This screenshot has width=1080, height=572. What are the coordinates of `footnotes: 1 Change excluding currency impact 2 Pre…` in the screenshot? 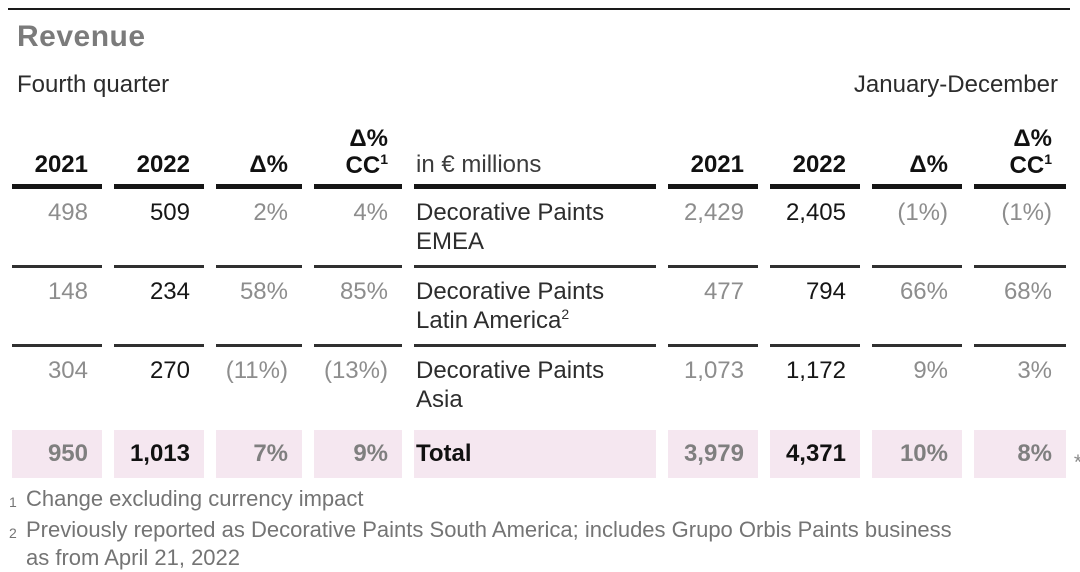 It's located at (539, 528).